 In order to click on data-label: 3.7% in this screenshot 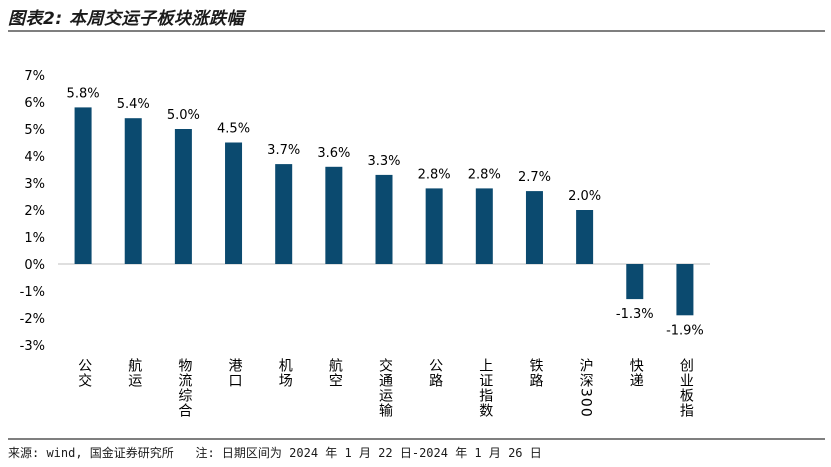, I will do `click(283, 150)`.